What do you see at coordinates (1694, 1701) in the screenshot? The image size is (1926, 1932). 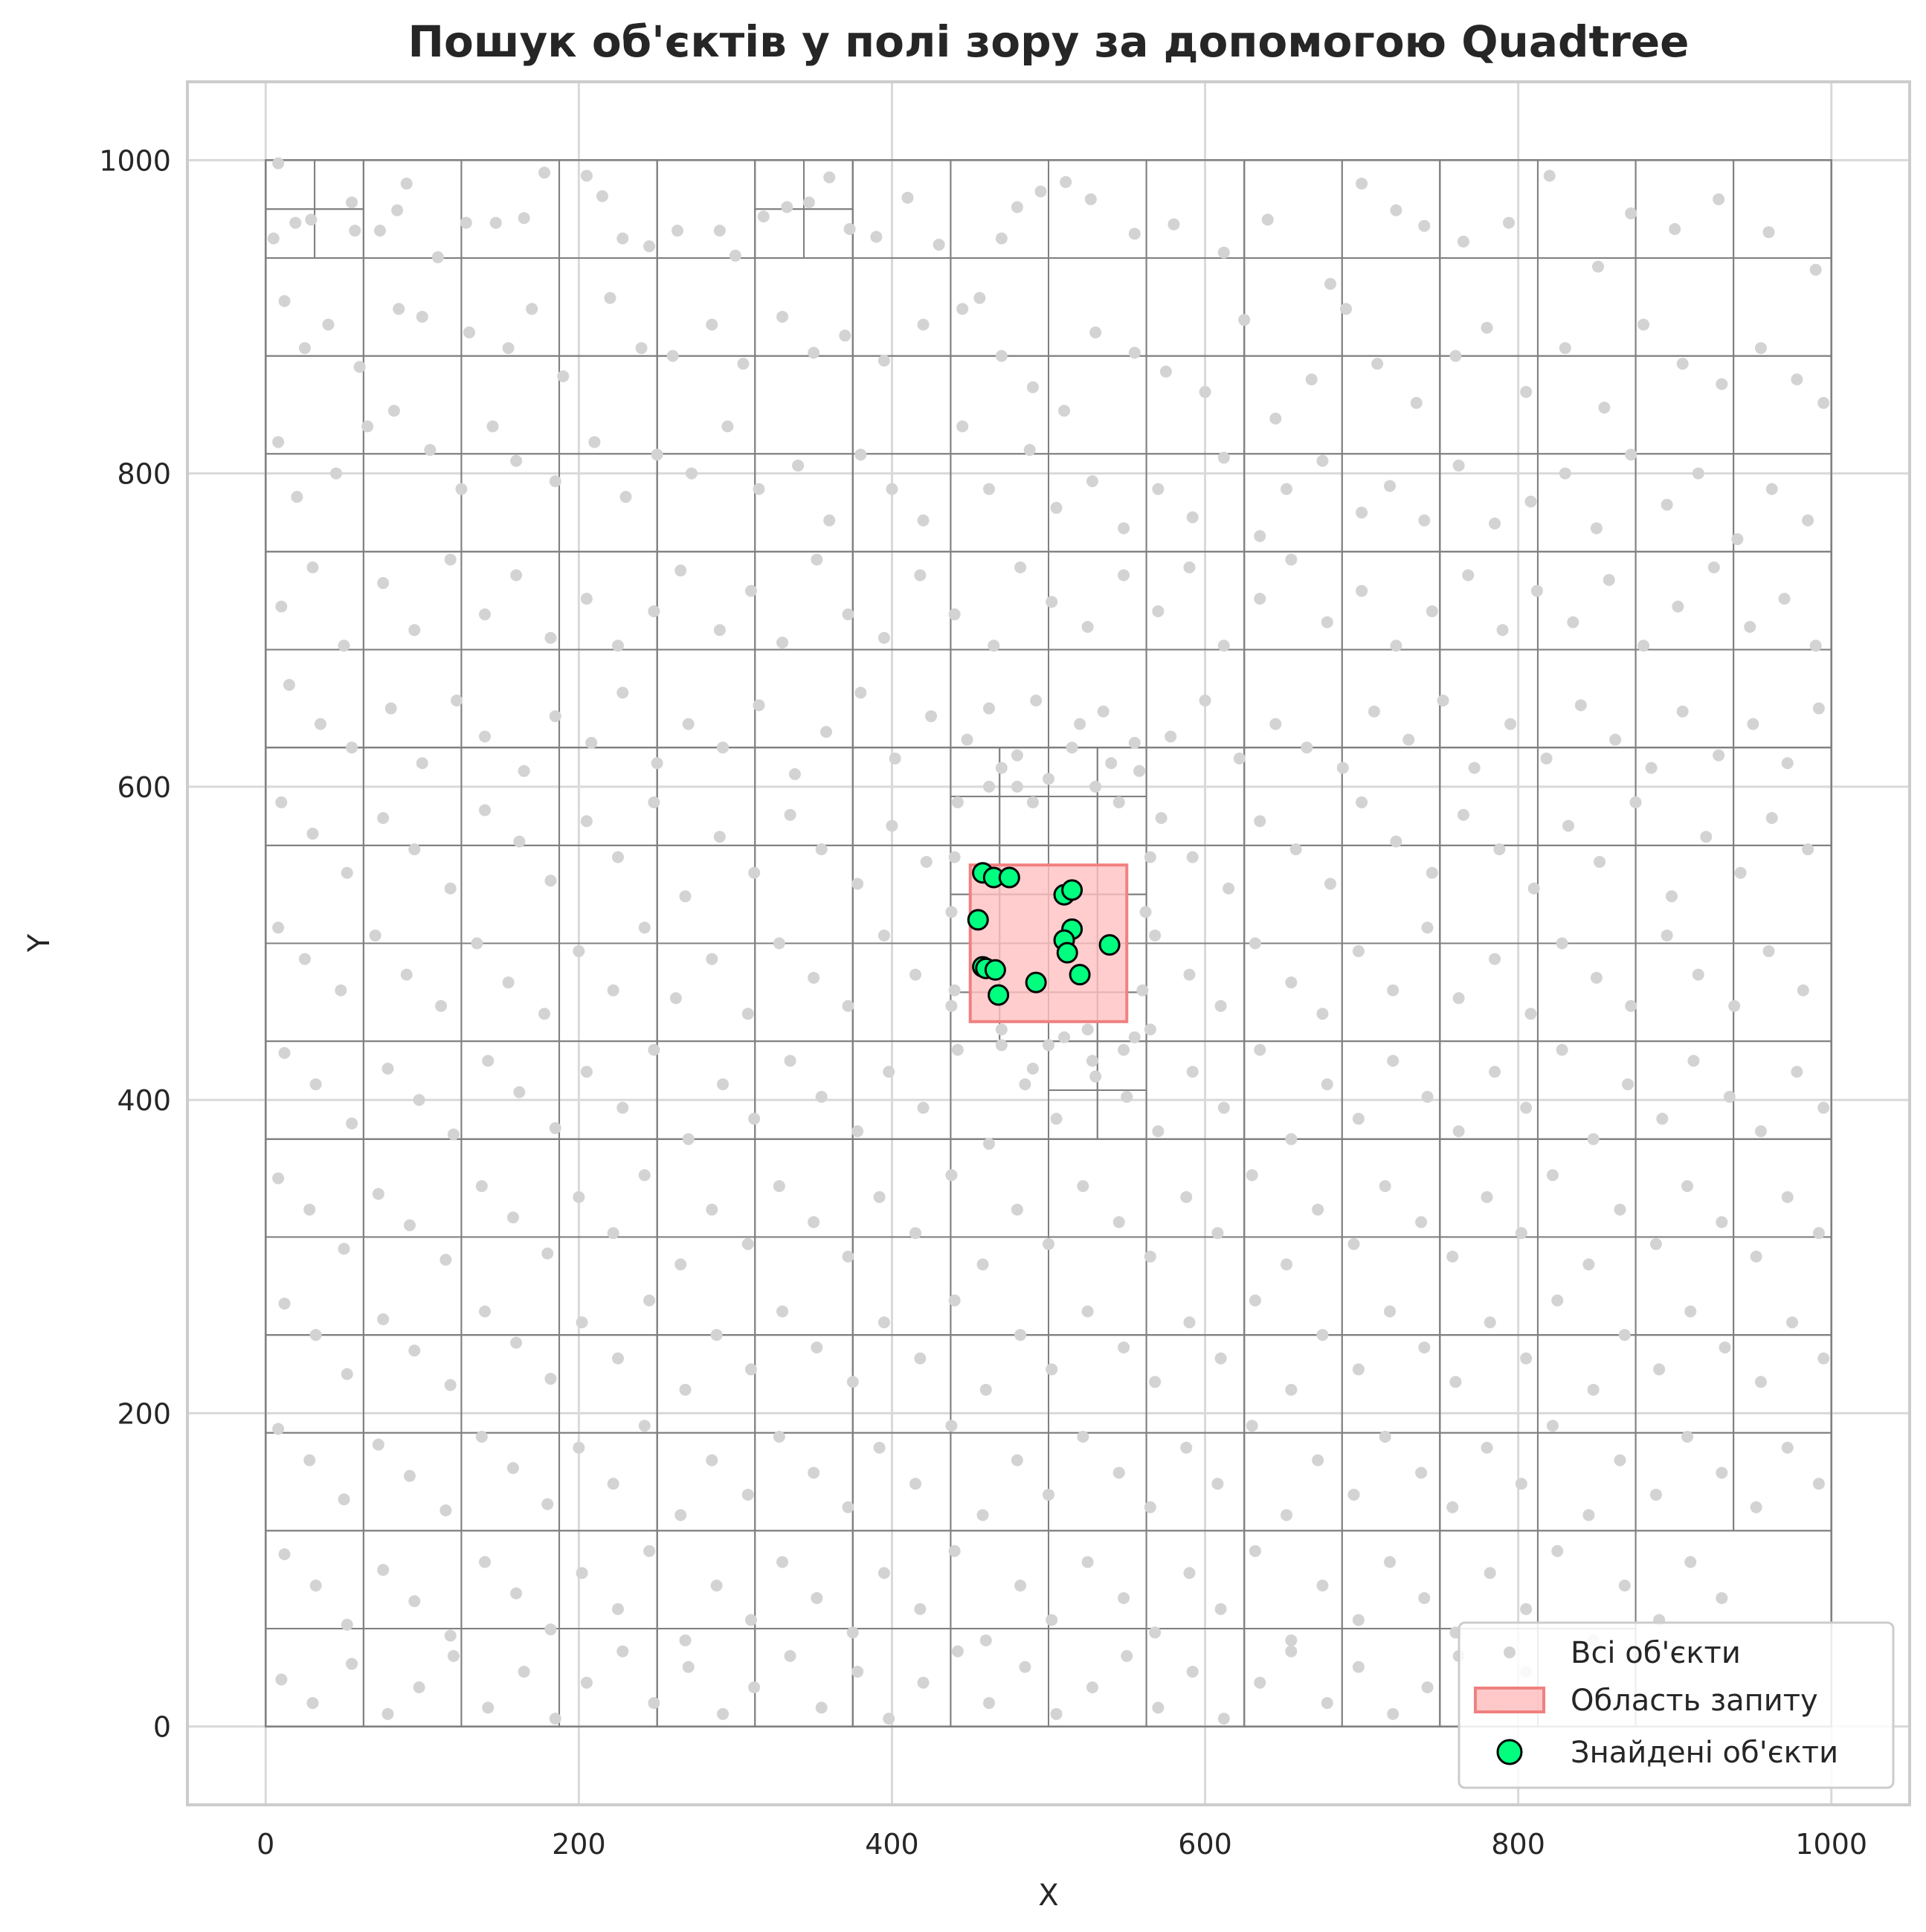 I see `legend-label-query-region: Область запиту` at bounding box center [1694, 1701].